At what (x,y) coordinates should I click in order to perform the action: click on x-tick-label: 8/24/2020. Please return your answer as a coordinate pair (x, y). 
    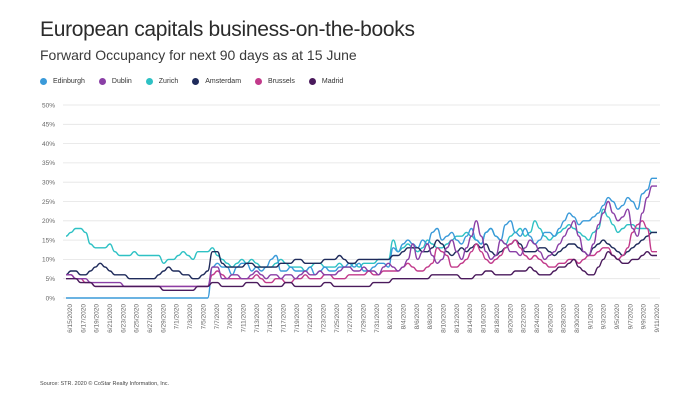
    Looking at the image, I should click on (537, 318).